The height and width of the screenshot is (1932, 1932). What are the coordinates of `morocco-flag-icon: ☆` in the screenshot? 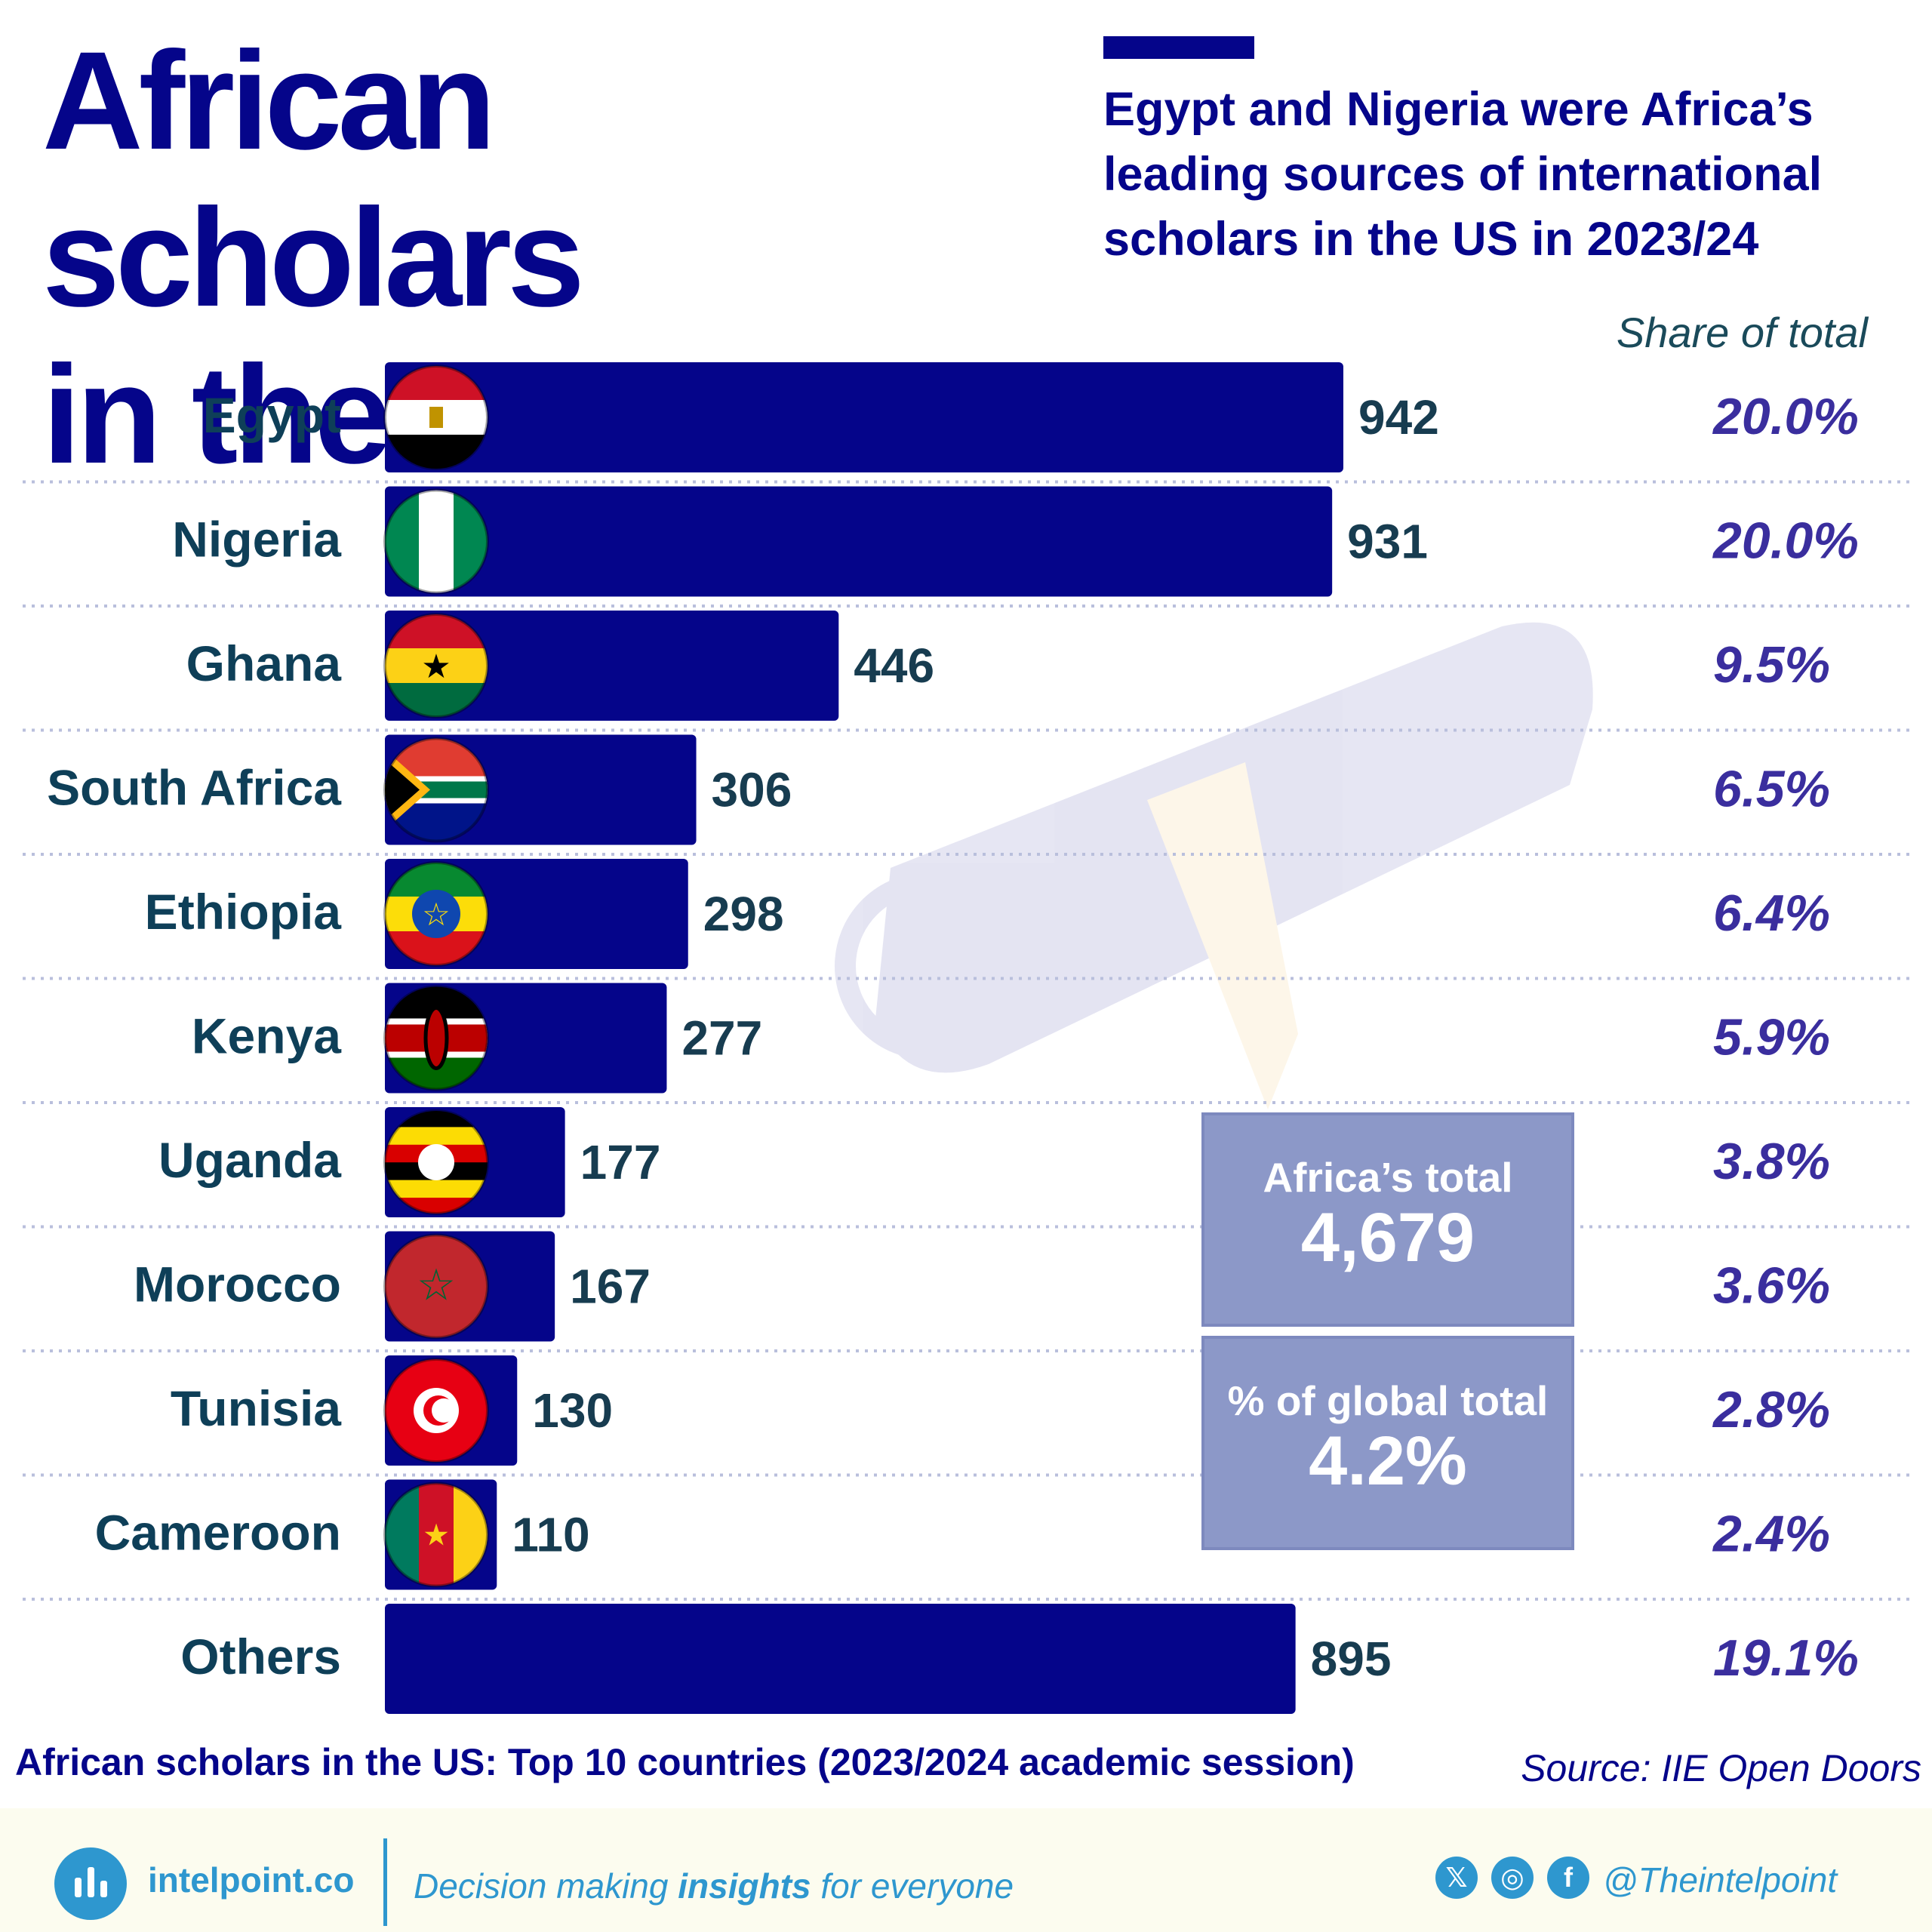 It's located at (436, 1286).